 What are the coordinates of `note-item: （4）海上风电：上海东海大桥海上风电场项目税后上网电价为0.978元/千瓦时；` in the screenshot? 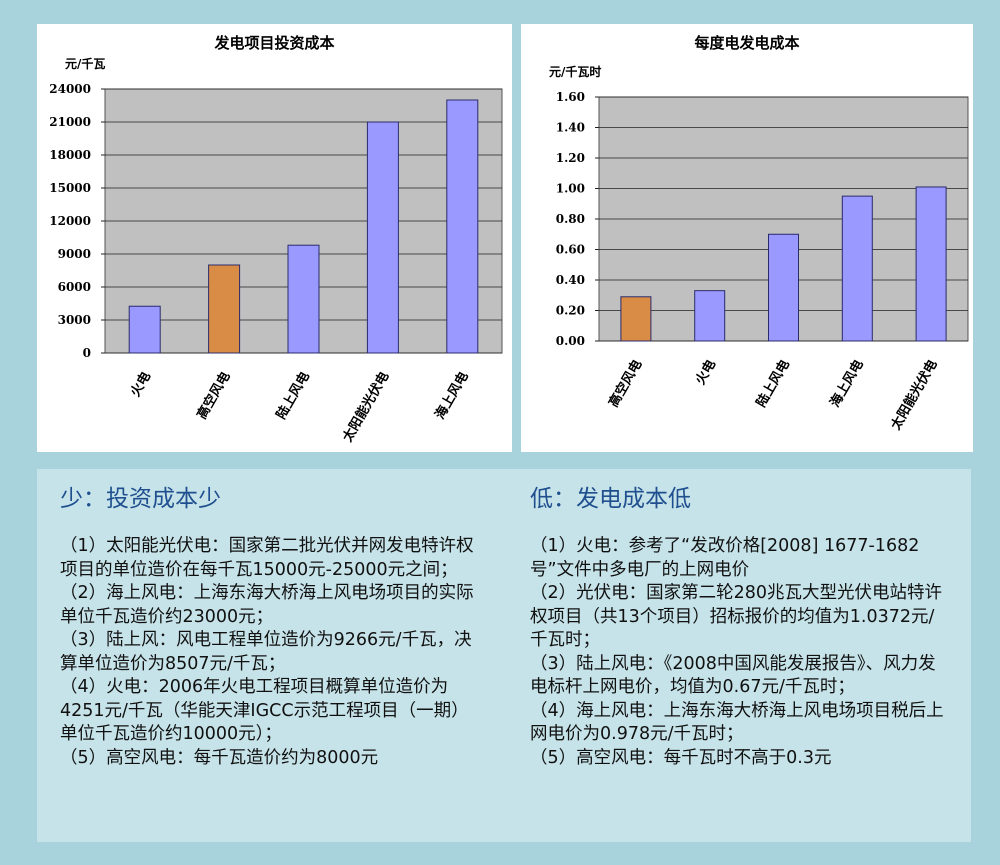 It's located at (737, 722).